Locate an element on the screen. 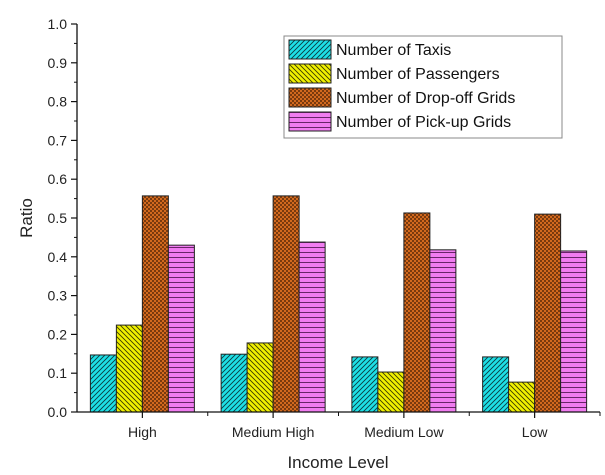  y-tick-label: 0.8 is located at coordinates (58, 102).